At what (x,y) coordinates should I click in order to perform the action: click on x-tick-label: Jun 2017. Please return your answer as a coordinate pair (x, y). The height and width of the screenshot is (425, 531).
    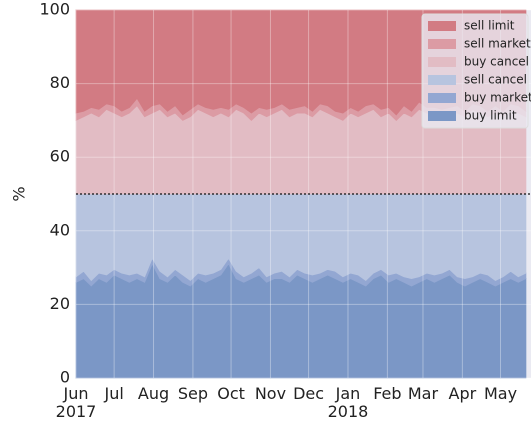
    Looking at the image, I should click on (76, 402).